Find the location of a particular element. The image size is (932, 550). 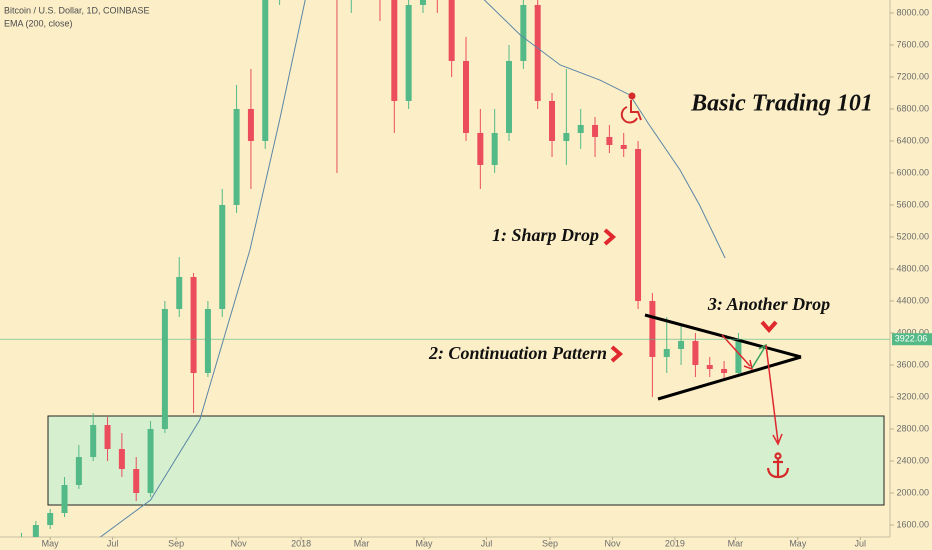

headline: Basic Trading 101 is located at coordinates (781, 104).